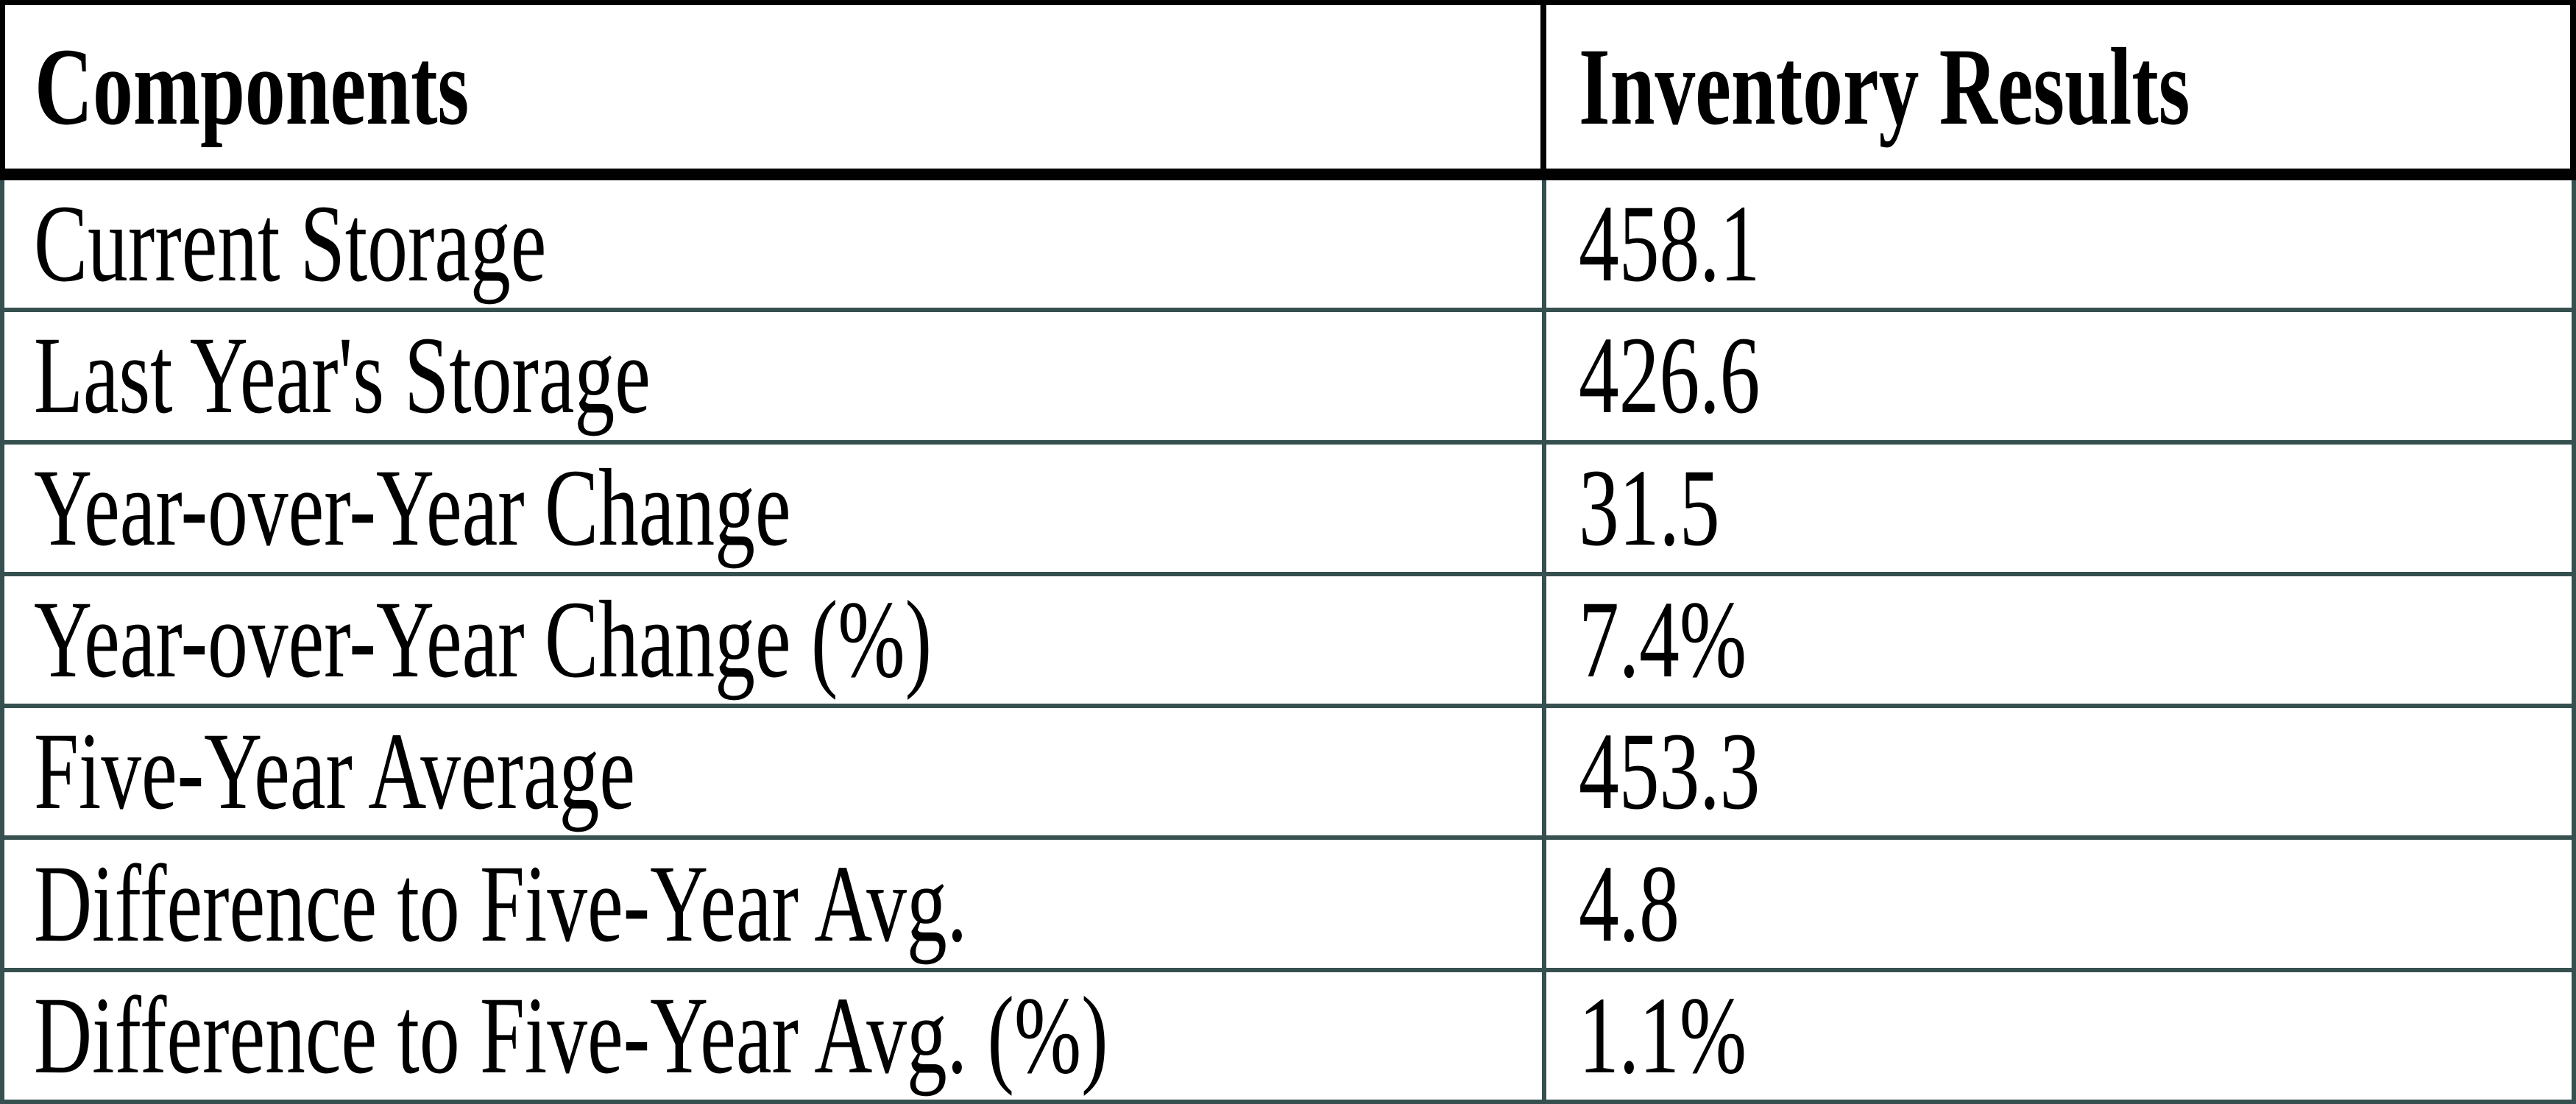 The image size is (2576, 1104). What do you see at coordinates (290, 244) in the screenshot?
I see `component-label: Current Storage` at bounding box center [290, 244].